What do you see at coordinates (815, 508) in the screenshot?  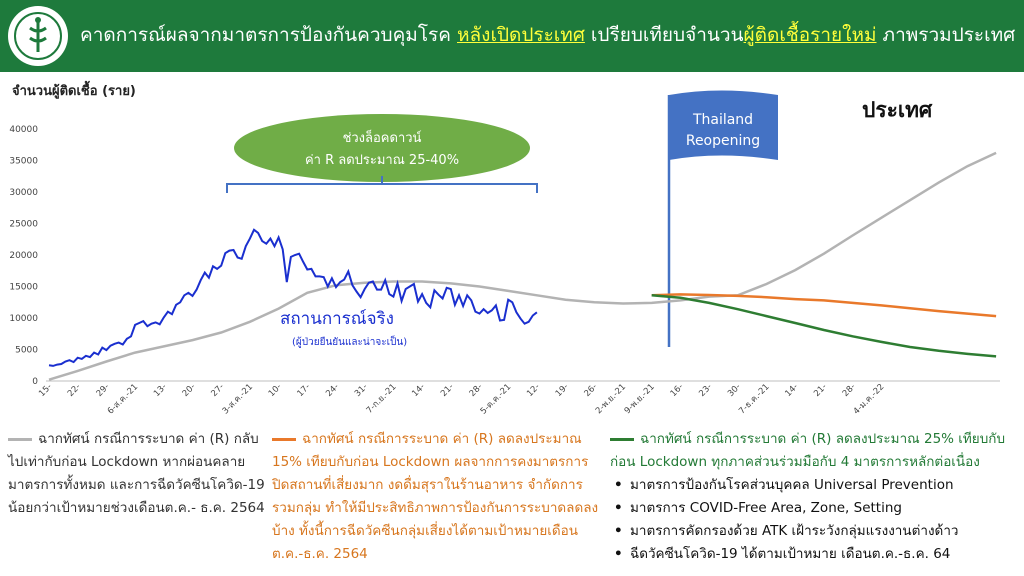 I see `list-item: มาตรการ COVID-Free Area, Zone, Setting` at bounding box center [815, 508].